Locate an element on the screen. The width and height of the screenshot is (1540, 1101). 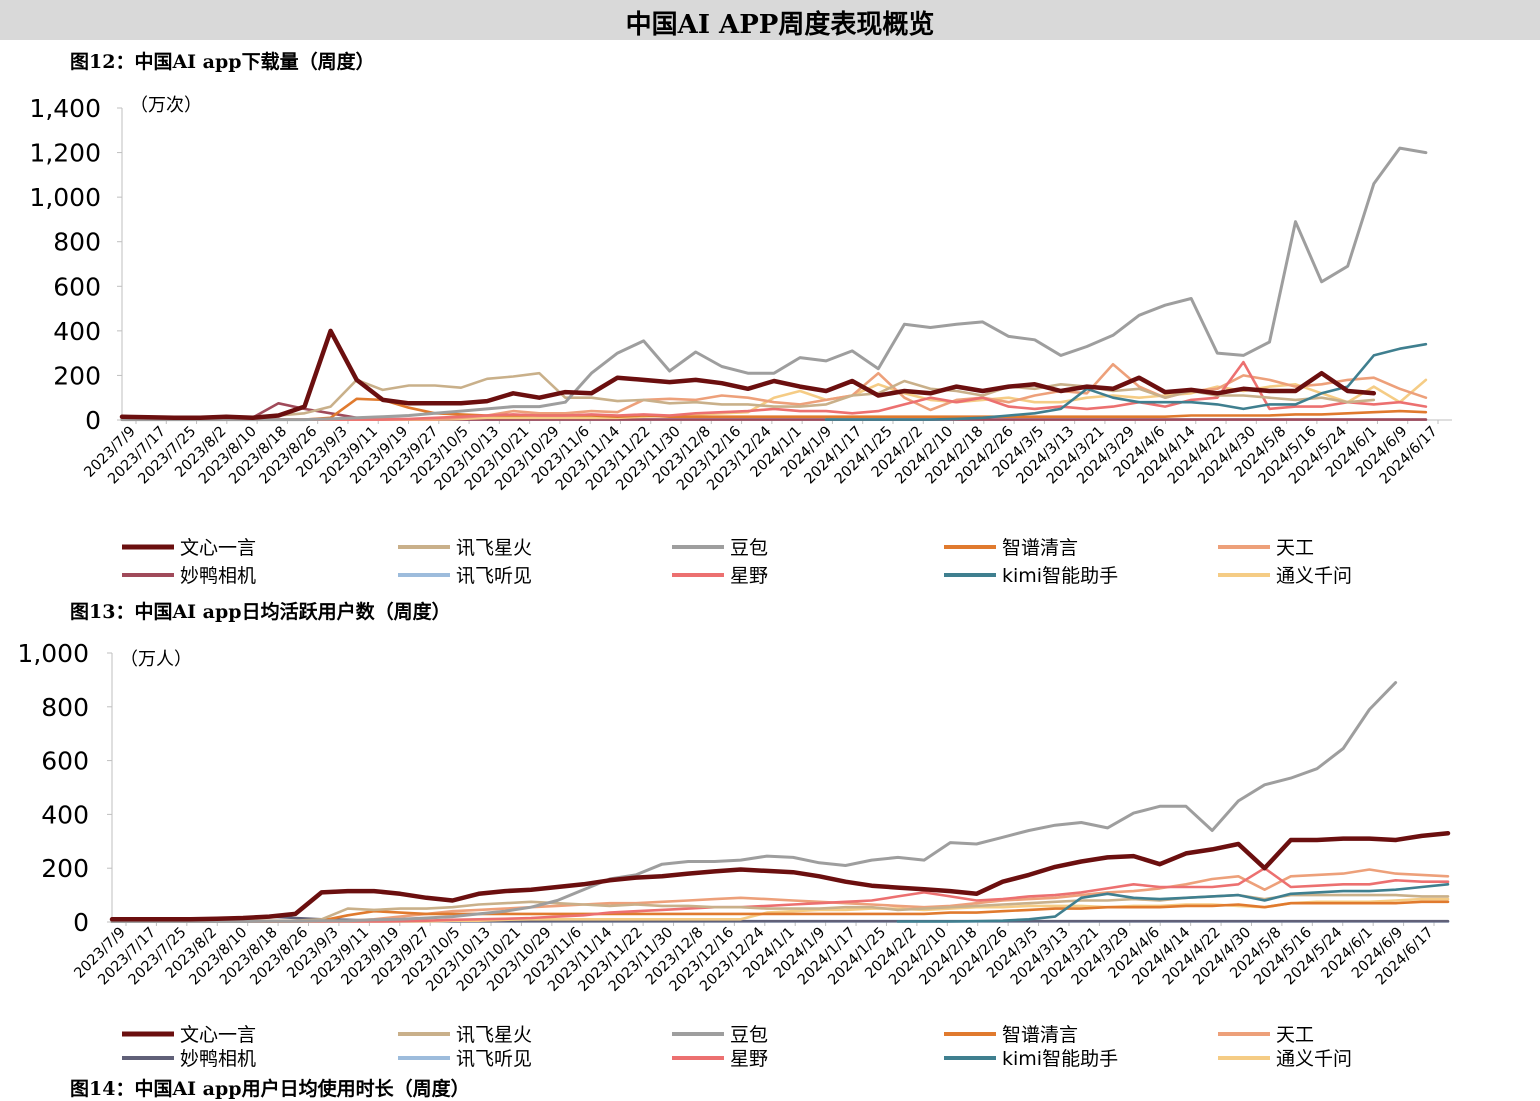
y-tick-label: 1,400 is located at coordinates (65, 108).